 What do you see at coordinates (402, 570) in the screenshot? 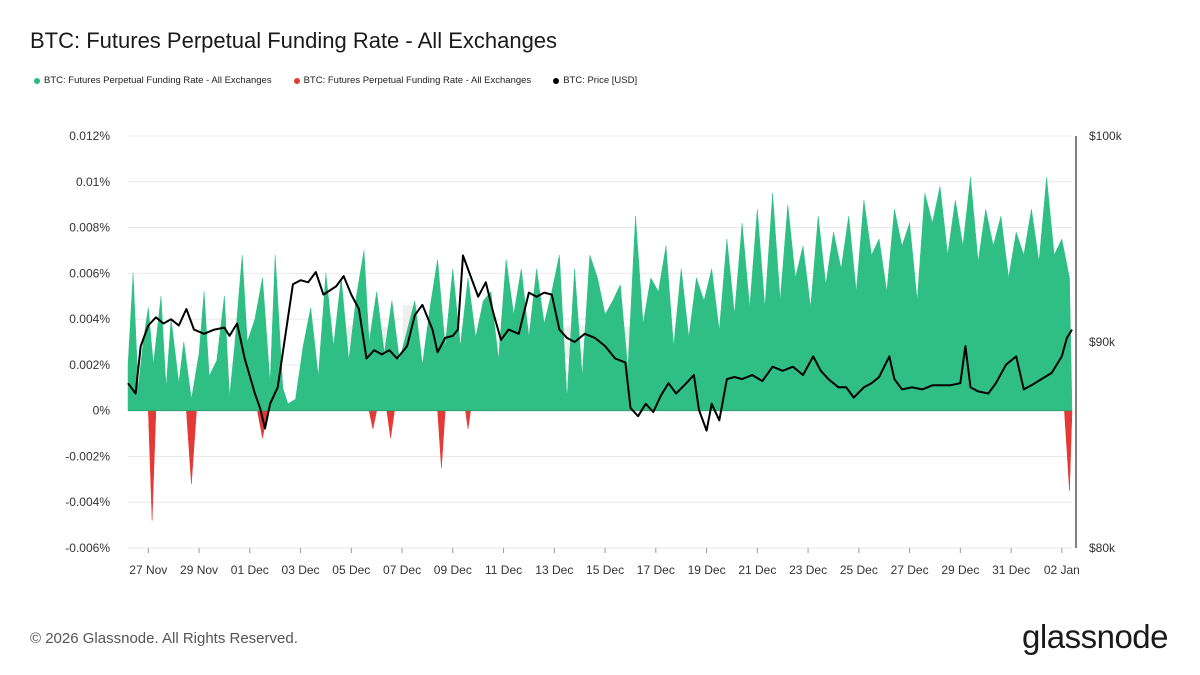
I see `x-tick-label: 07 Dec` at bounding box center [402, 570].